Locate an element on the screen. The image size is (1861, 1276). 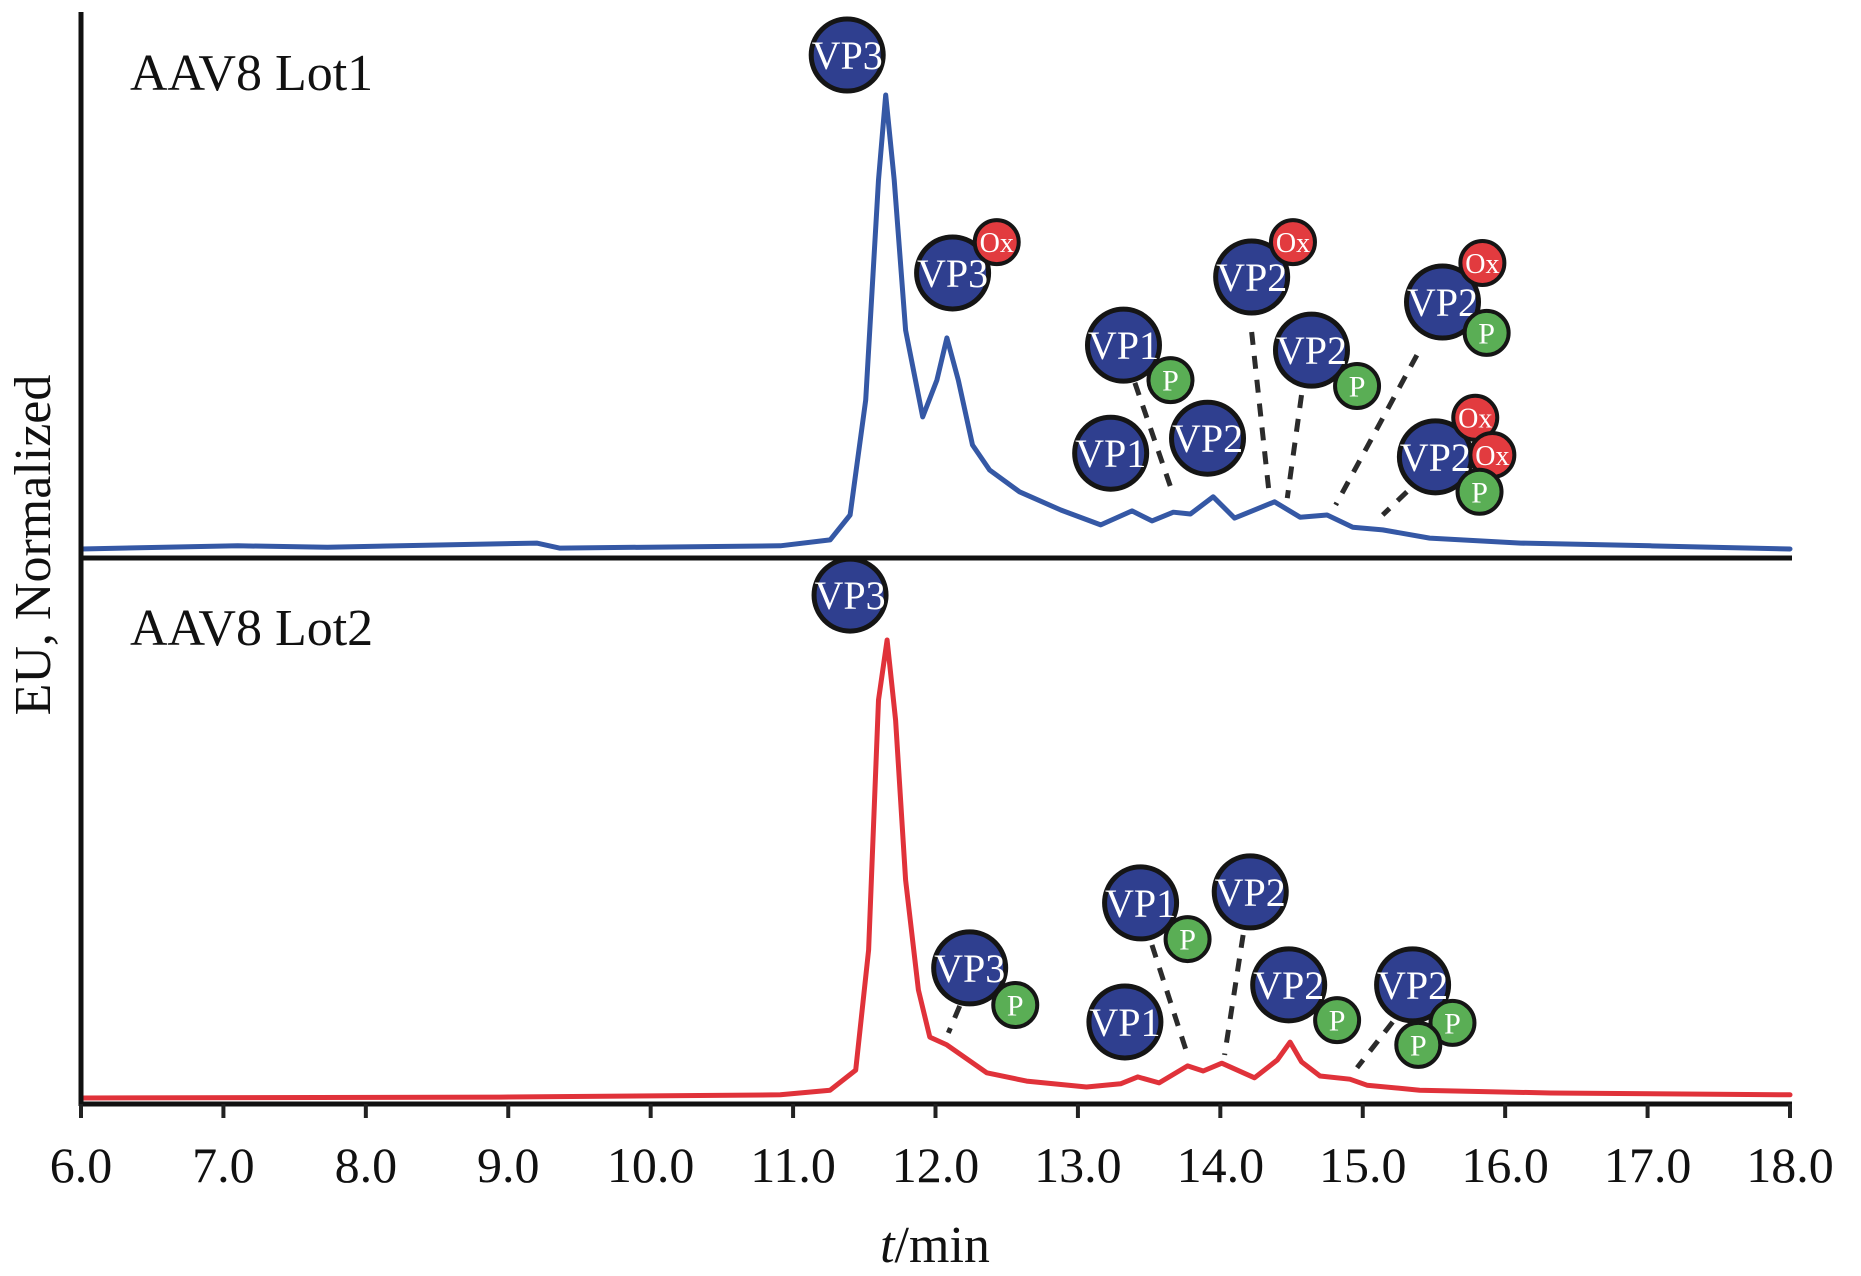
x-tick-label: 15.0 is located at coordinates (1363, 1165).